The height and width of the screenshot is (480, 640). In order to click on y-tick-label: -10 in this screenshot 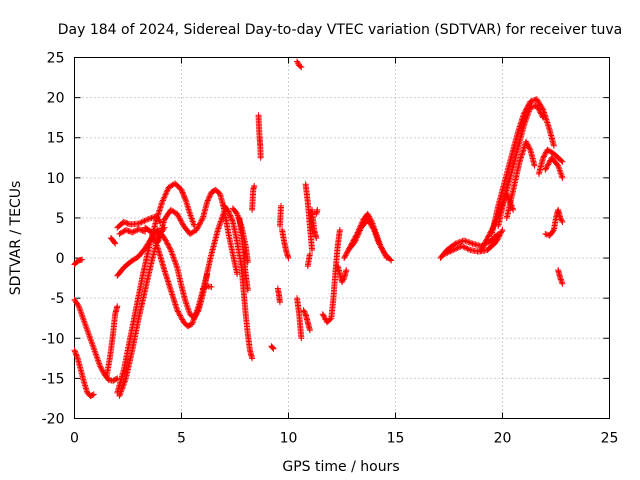, I will do `click(53, 339)`.